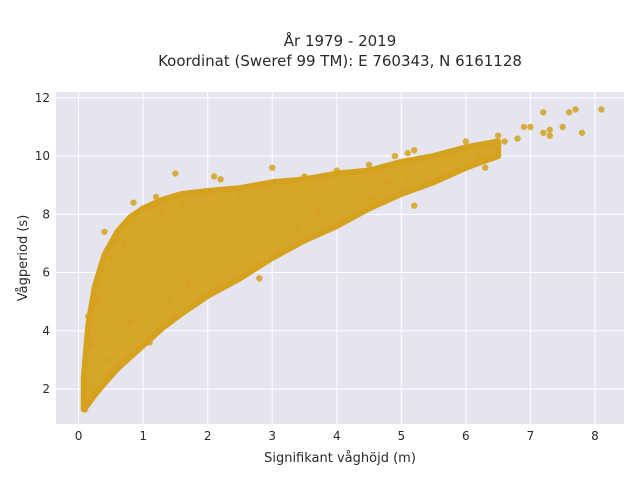 The image size is (640, 480). I want to click on x-tick-label: 5, so click(401, 436).